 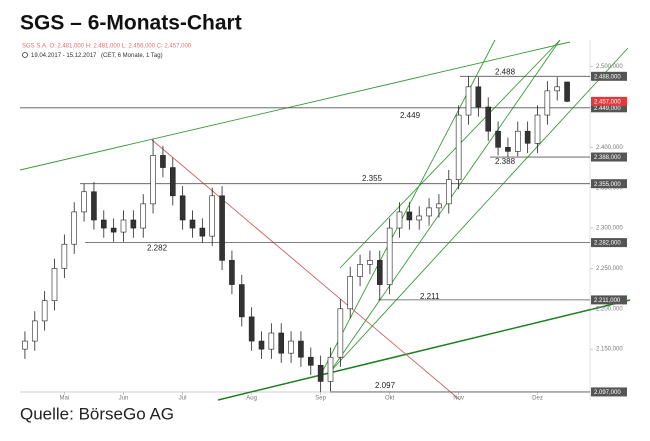 I want to click on y-tick-label: 2.250,000, so click(x=609, y=269).